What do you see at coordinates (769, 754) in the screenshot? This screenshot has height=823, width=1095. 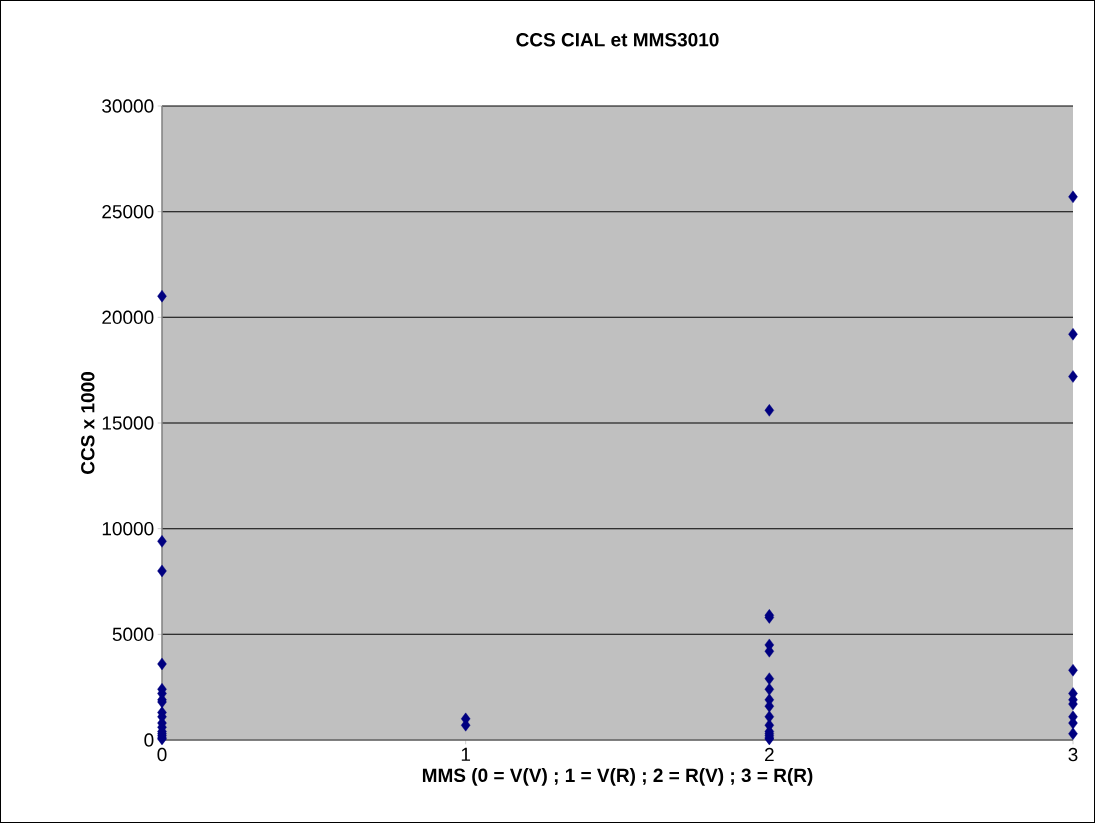 I see `x-tick-label: 2` at bounding box center [769, 754].